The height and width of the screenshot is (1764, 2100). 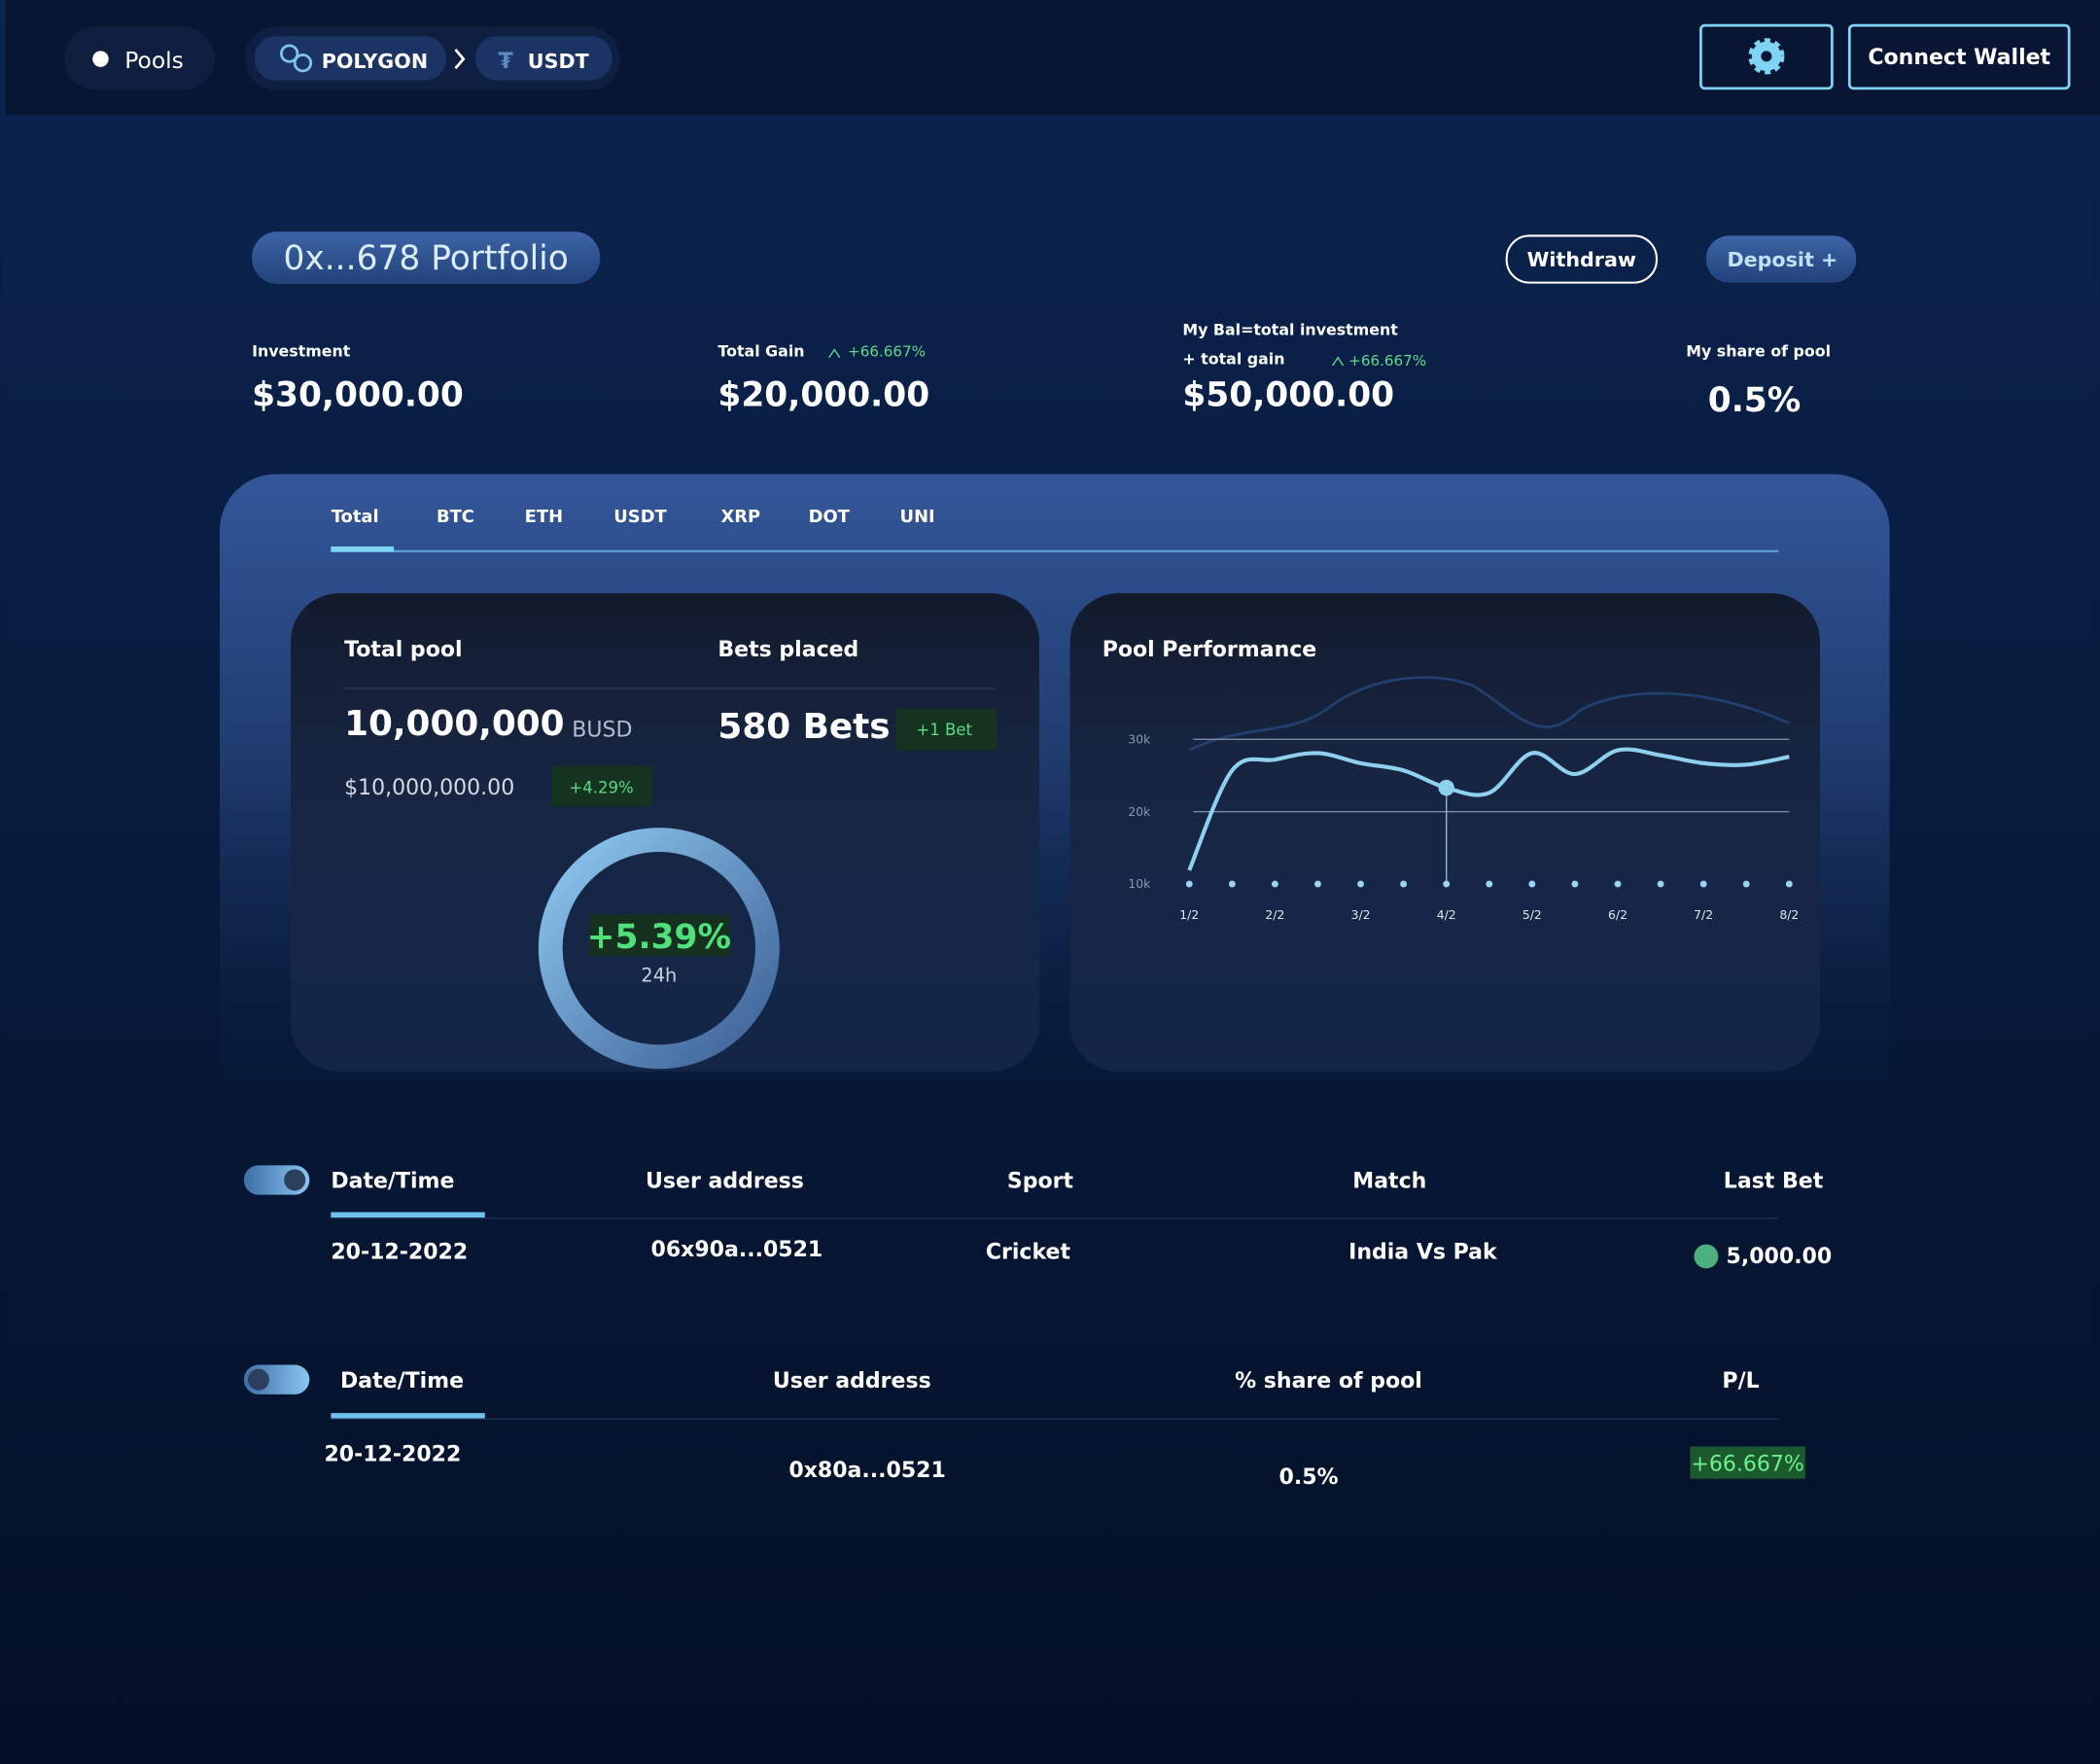 I want to click on portfolio-pill, so click(x=426, y=258).